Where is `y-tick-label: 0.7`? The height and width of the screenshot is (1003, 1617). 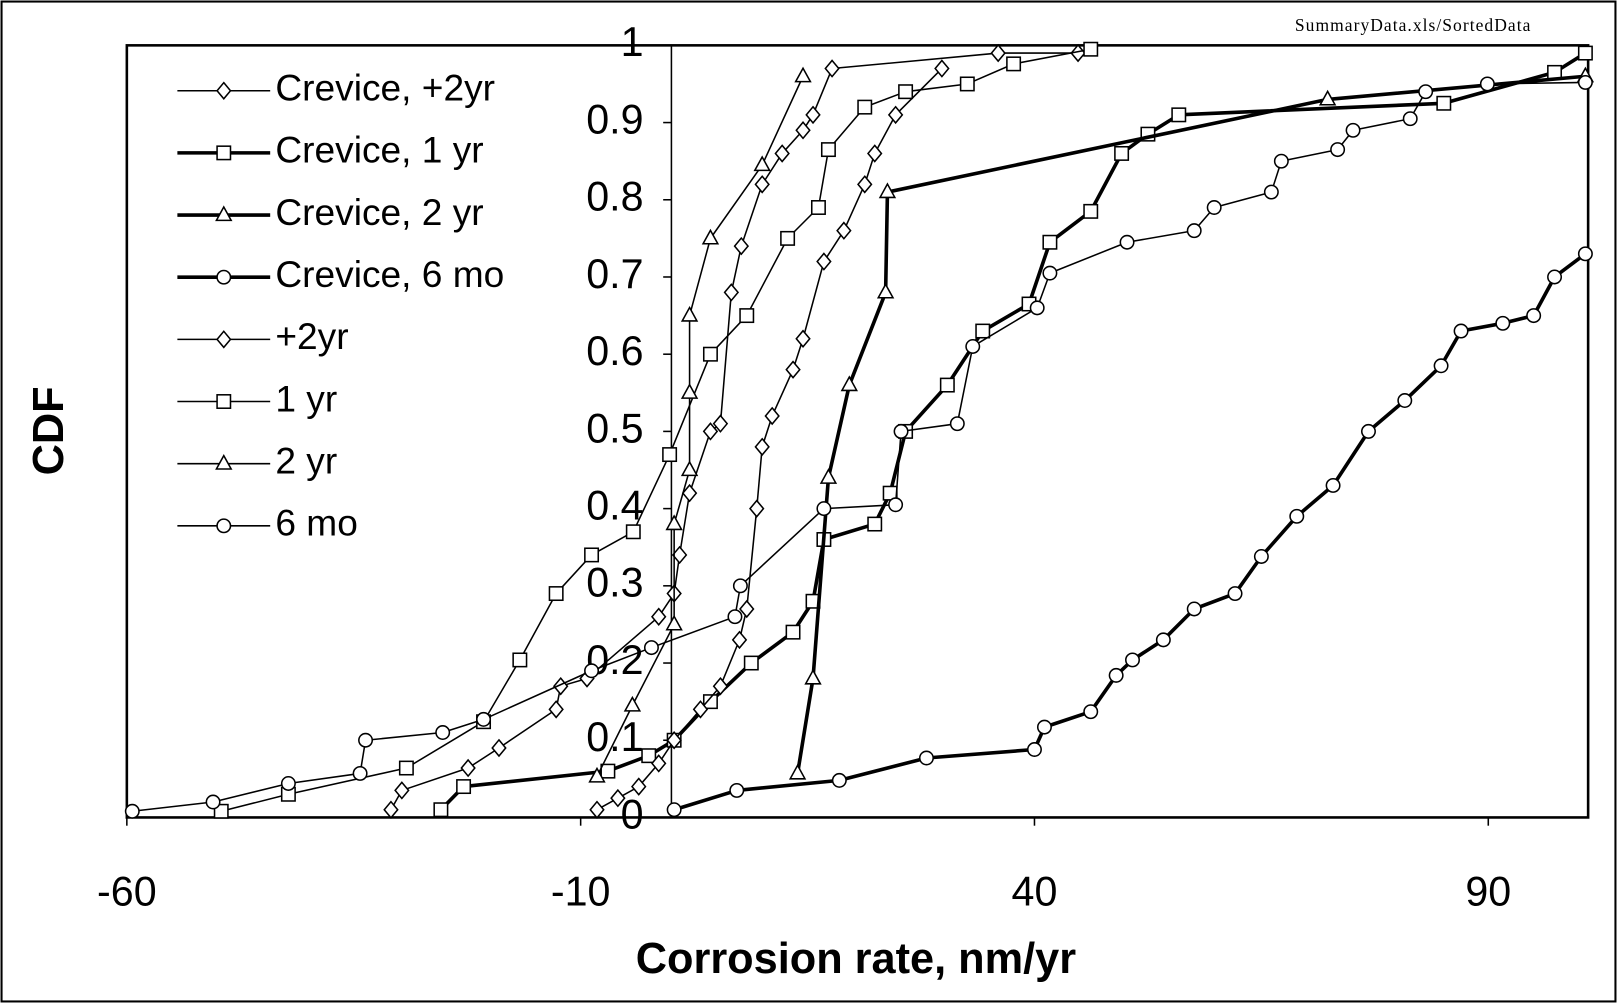 y-tick-label: 0.7 is located at coordinates (614, 274).